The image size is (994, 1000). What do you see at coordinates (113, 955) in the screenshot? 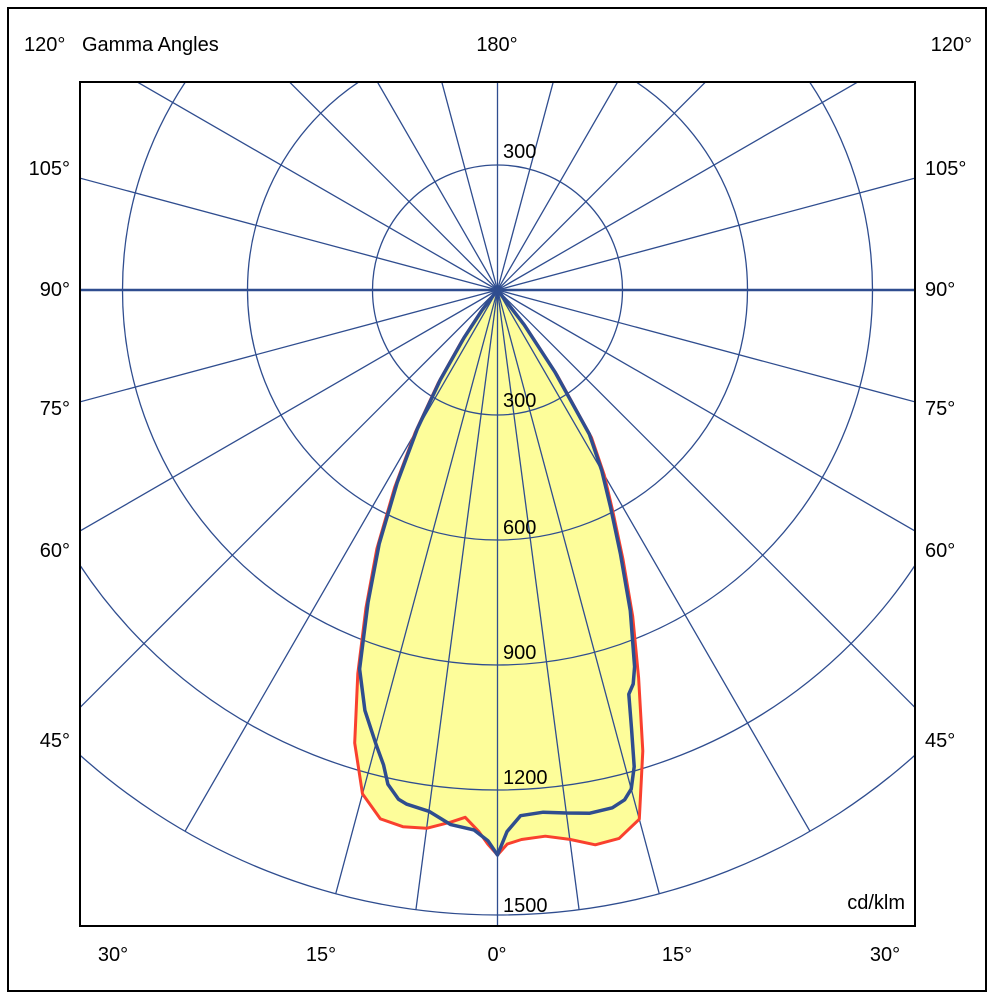
I see `gamma-label-30-bottom-left: 30°` at bounding box center [113, 955].